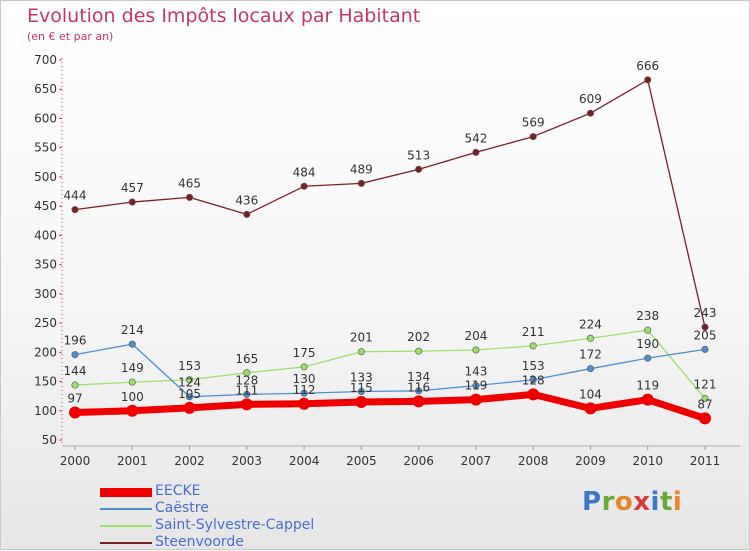 The width and height of the screenshot is (750, 551). I want to click on data-label: 436, so click(246, 200).